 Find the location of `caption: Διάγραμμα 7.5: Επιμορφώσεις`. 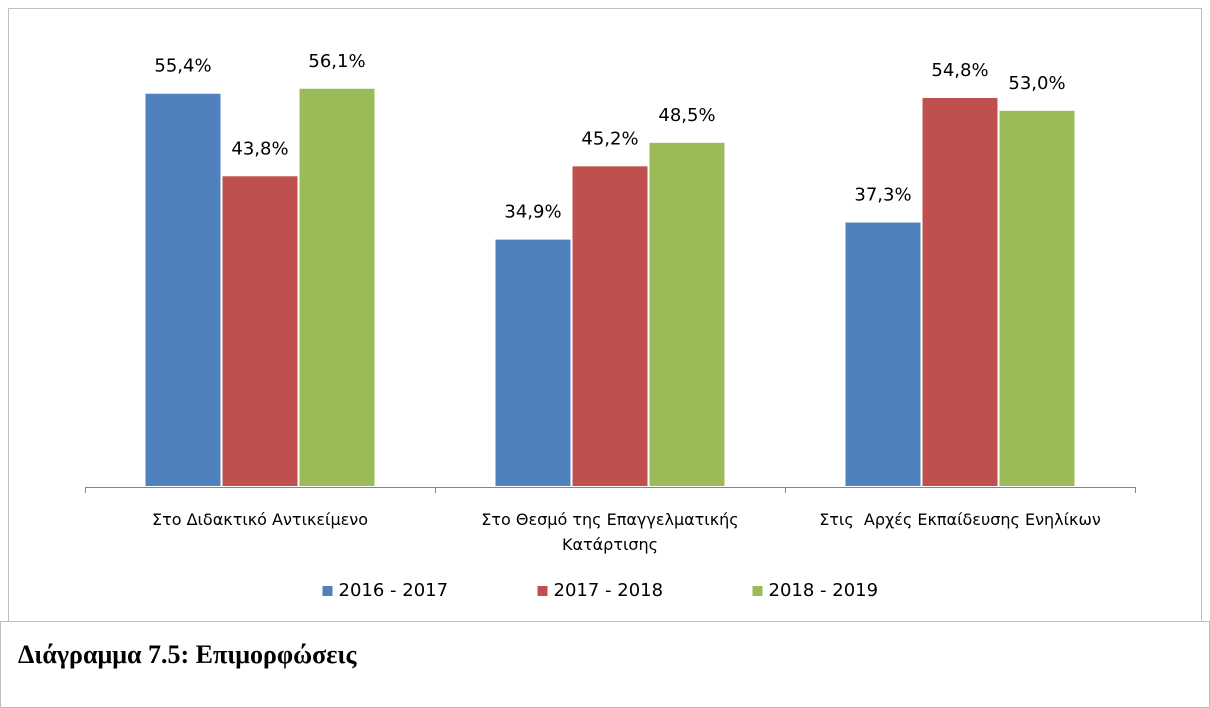

caption: Διάγραμμα 7.5: Επιμορφώσεις is located at coordinates (187, 654).